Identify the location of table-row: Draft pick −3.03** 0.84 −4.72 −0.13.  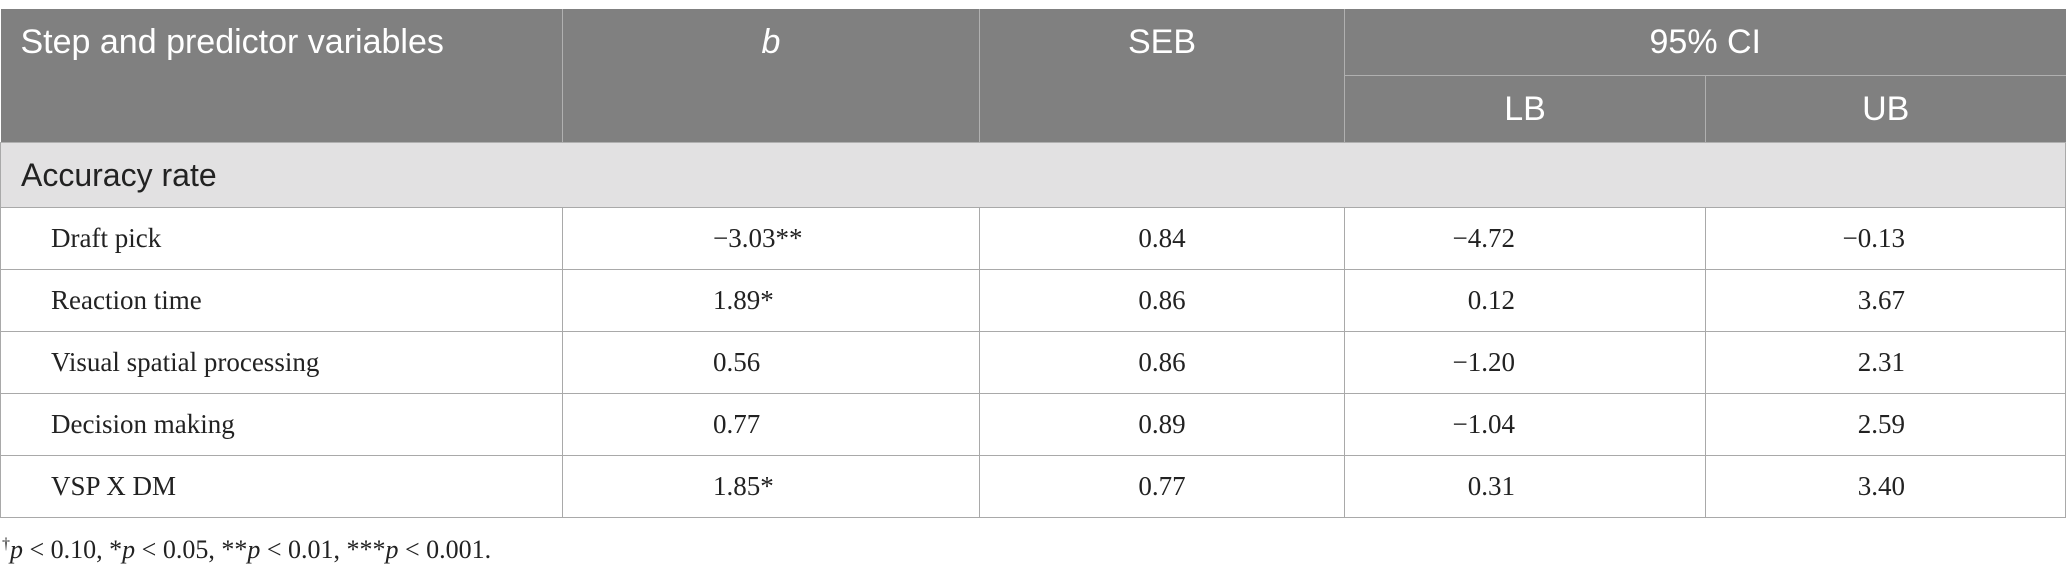
(1033, 238).